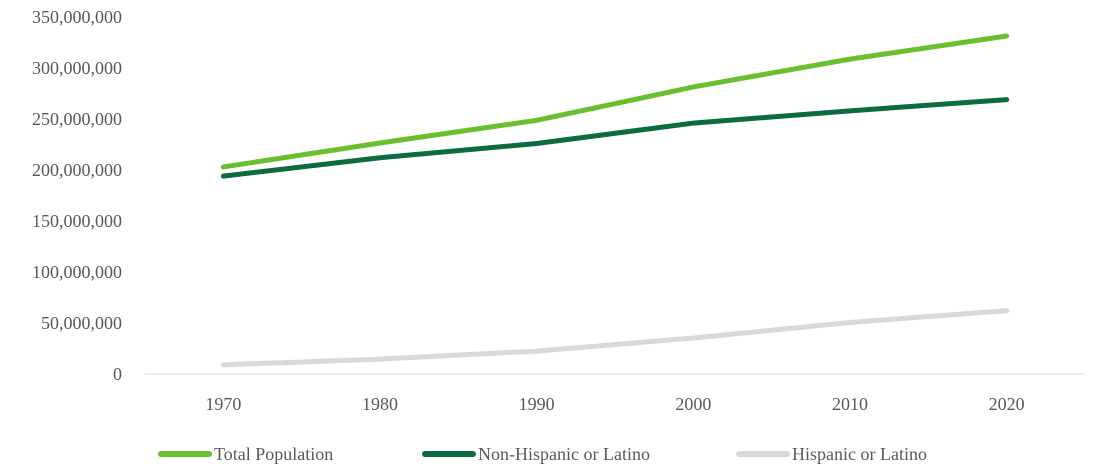 The image size is (1104, 469). I want to click on x-axis-tick-labels: 1970 1980 1990 2000 2010 2020, so click(614, 404).